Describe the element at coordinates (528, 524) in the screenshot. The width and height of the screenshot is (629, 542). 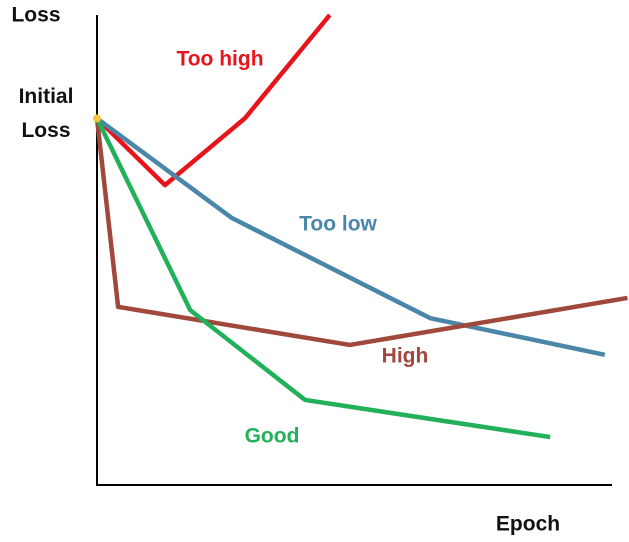
I see `x-axis-label: Epoch` at that location.